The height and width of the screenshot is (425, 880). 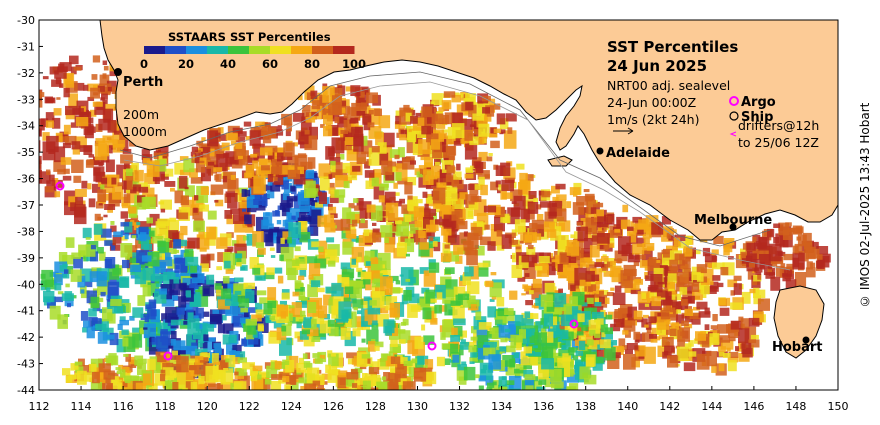 I want to click on ship-marker-icon, so click(x=734, y=116).